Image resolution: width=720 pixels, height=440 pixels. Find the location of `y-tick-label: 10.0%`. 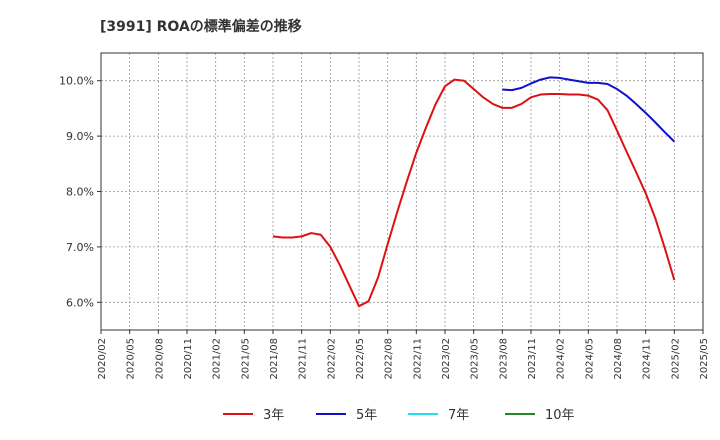

y-tick-label: 10.0% is located at coordinates (76, 81).